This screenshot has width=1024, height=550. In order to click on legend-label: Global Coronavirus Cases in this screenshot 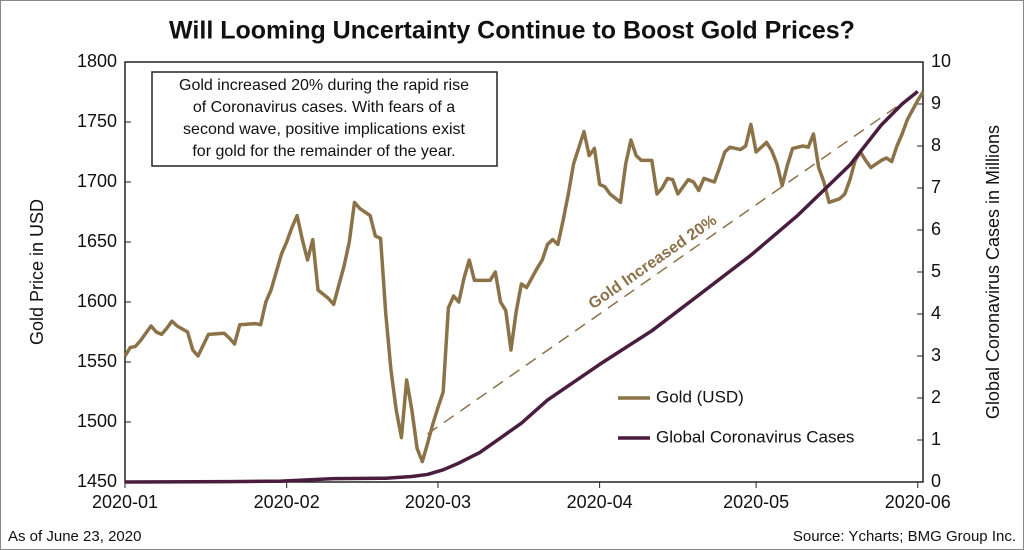, I will do `click(755, 436)`.